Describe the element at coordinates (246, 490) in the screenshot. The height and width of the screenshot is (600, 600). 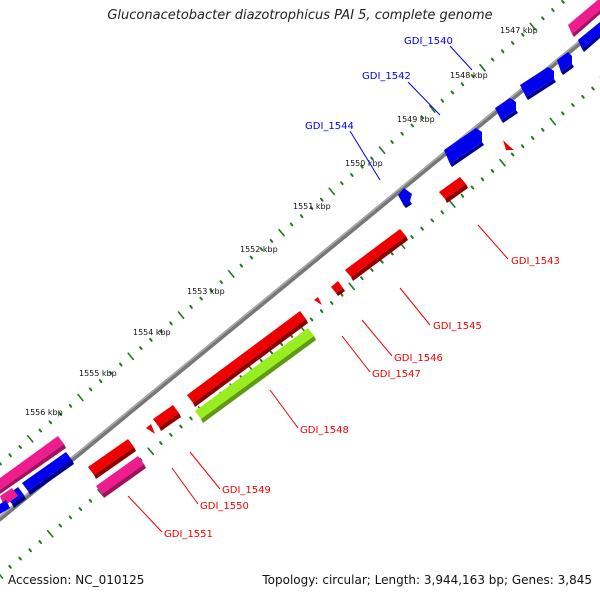
I see `label-gdi-1549: GDI_1549` at that location.